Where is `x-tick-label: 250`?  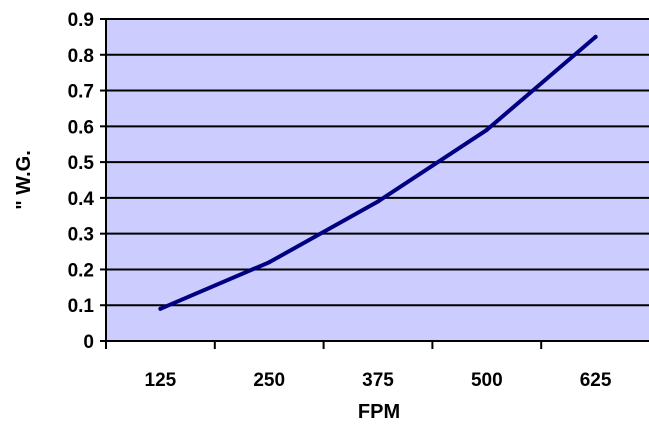 x-tick-label: 250 is located at coordinates (269, 380).